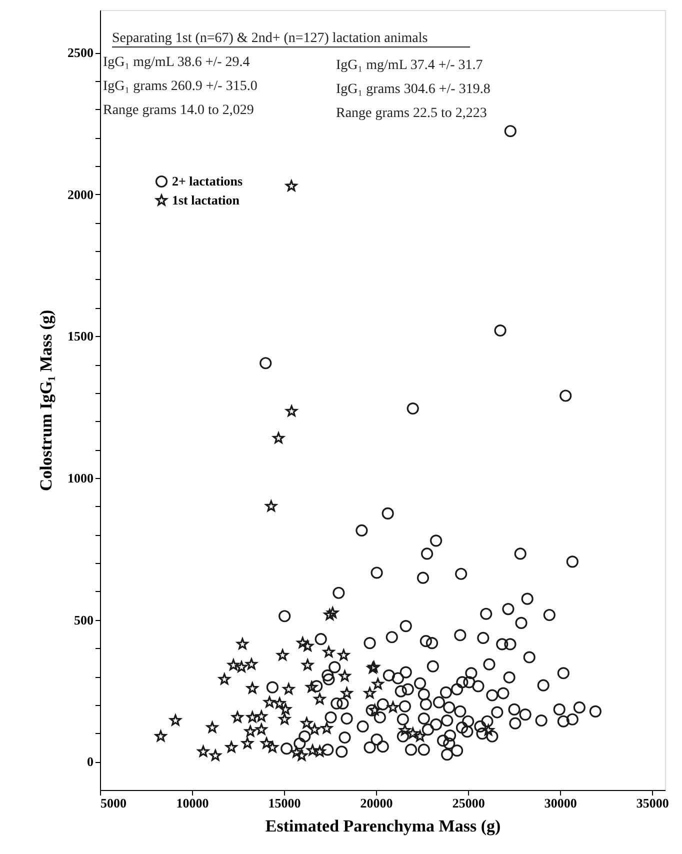 This screenshot has height=854, width=682. Describe the element at coordinates (560, 803) in the screenshot. I see `x-tick-label: 30000` at that location.